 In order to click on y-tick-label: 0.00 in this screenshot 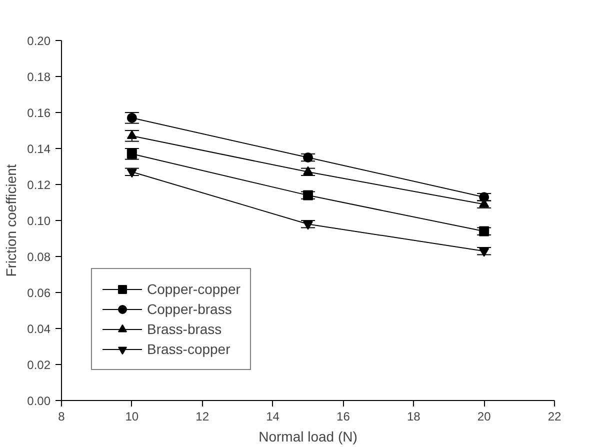, I will do `click(39, 401)`.